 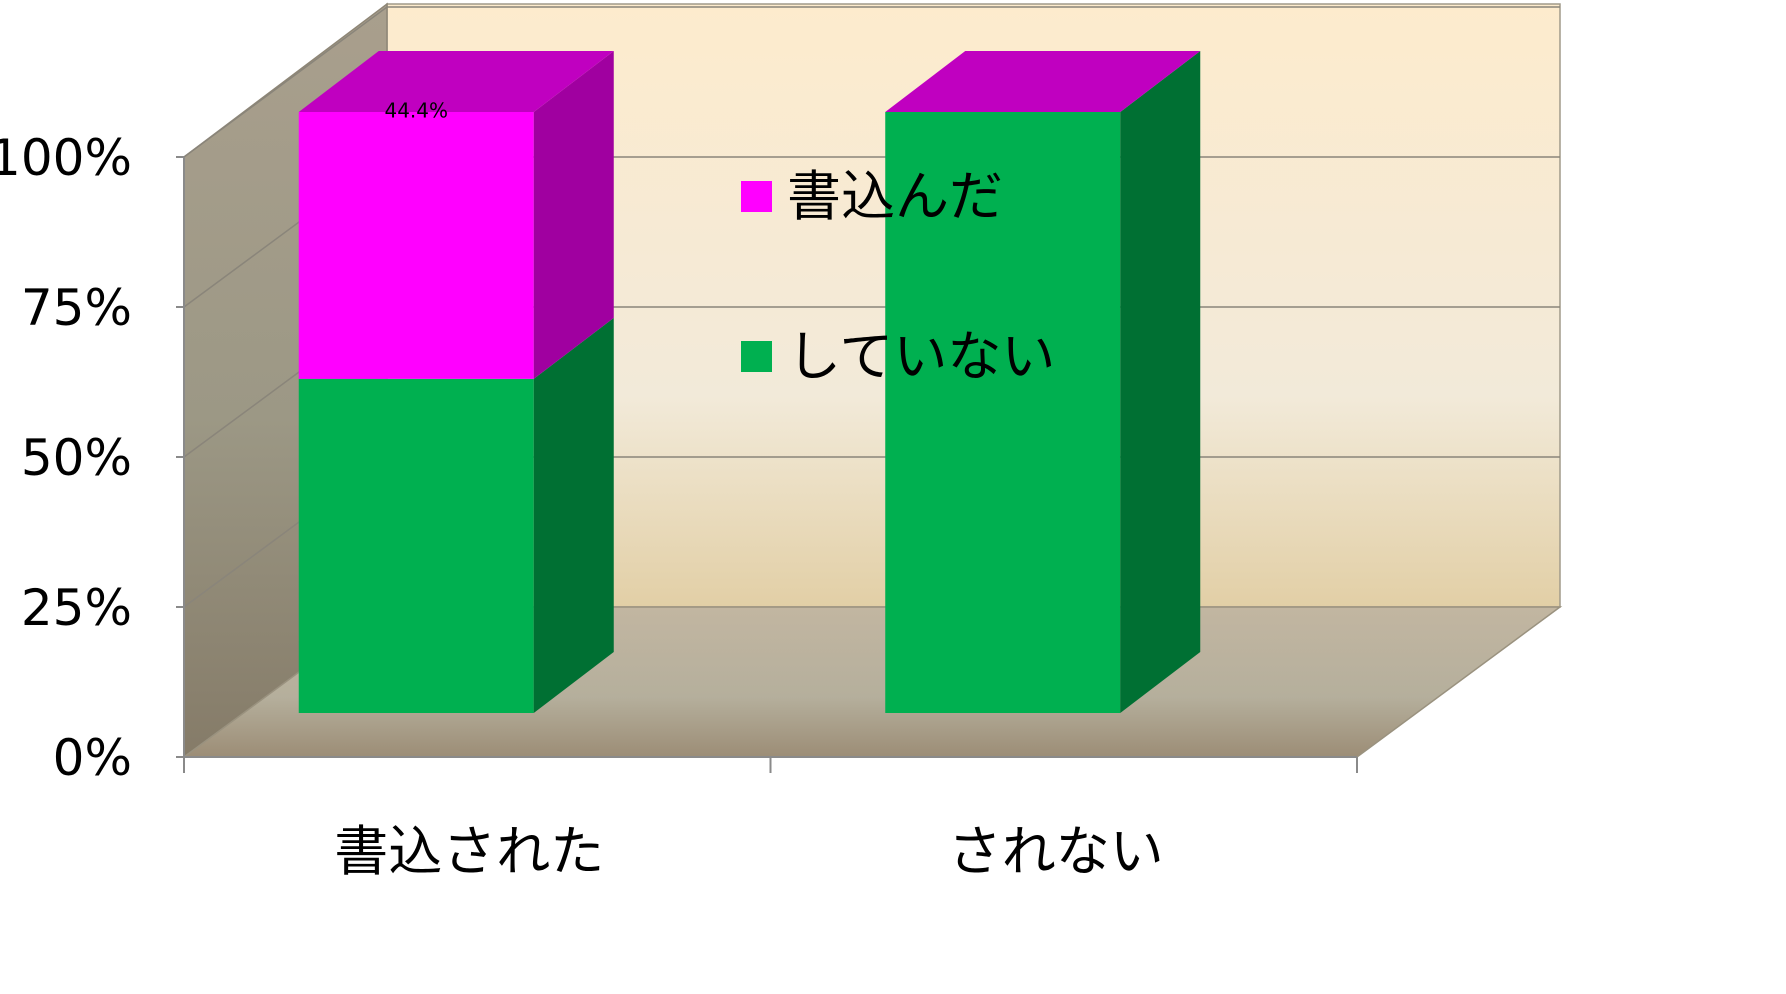 I want to click on gridline, so click(x=871, y=82).